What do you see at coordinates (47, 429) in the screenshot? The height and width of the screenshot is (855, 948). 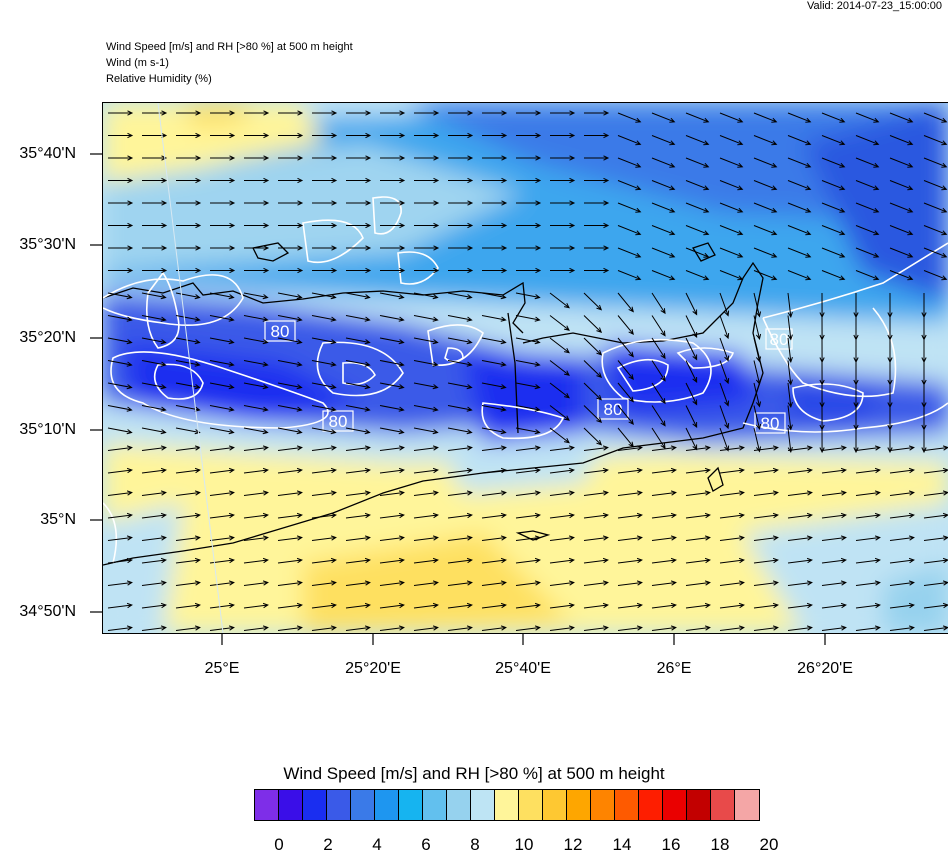 I see `lat-label: 35°10'N` at bounding box center [47, 429].